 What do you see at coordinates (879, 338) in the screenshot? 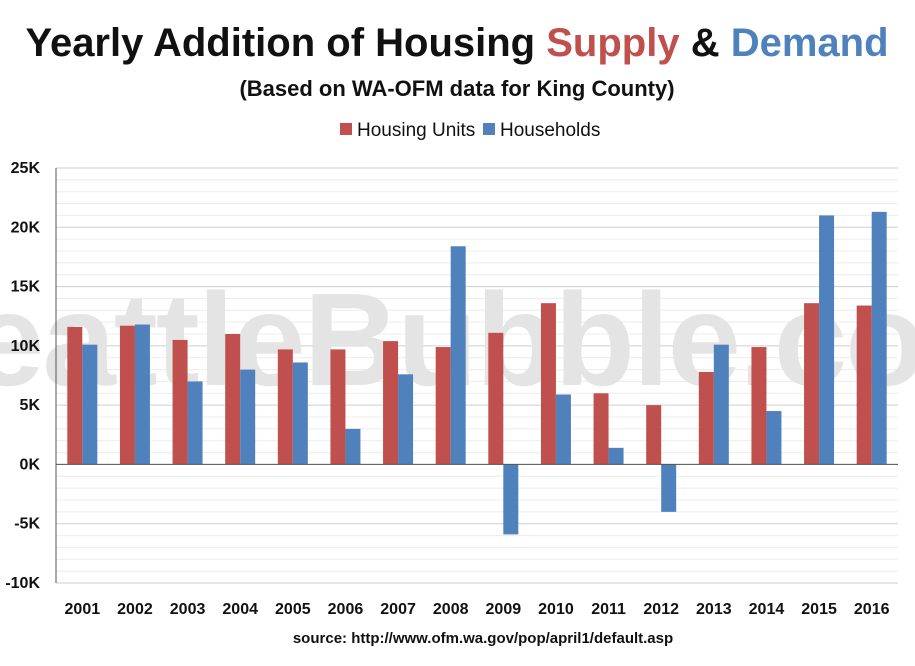
I see `bar-households-2016` at bounding box center [879, 338].